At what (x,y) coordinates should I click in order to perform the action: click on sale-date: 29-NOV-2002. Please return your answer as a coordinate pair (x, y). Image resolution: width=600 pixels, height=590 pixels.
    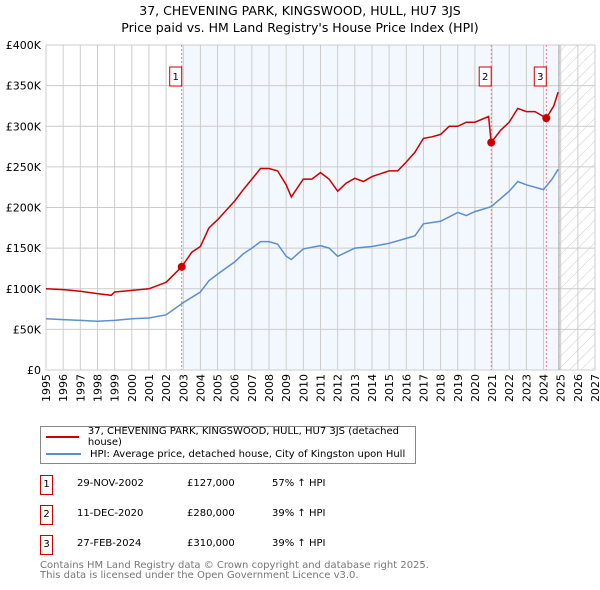
    Looking at the image, I should click on (110, 483).